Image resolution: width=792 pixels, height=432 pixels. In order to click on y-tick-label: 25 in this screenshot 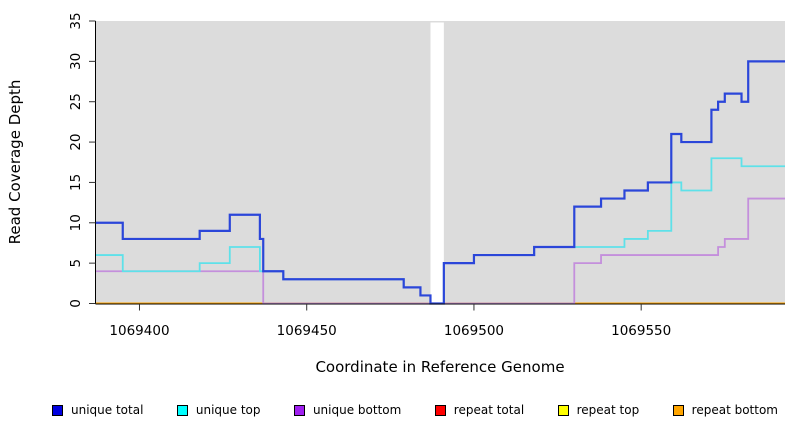, I will do `click(76, 101)`.